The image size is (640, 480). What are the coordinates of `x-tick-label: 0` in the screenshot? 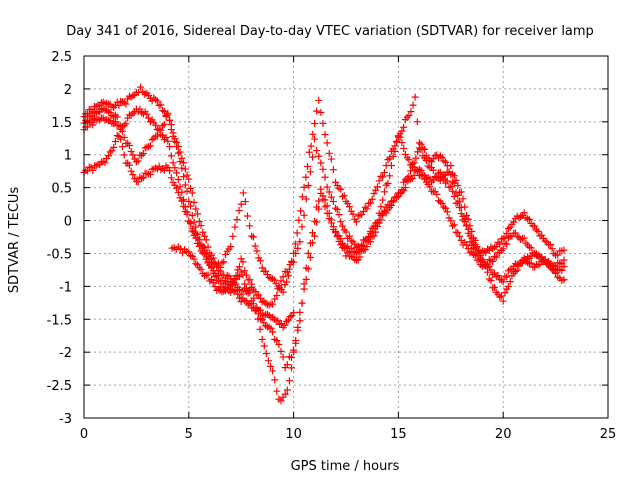 It's located at (84, 434).